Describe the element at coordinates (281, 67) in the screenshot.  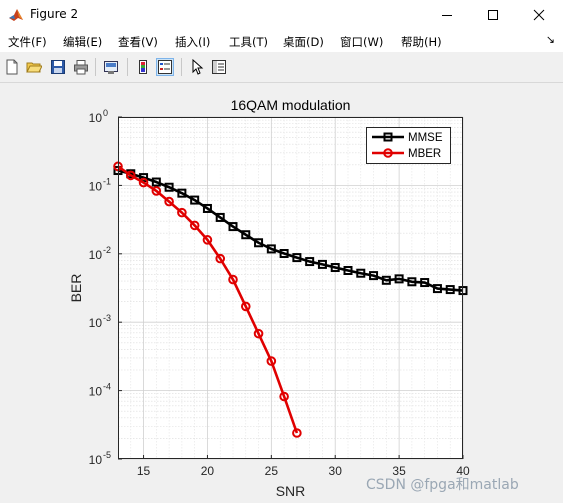
I see `figure-toolbar` at that location.